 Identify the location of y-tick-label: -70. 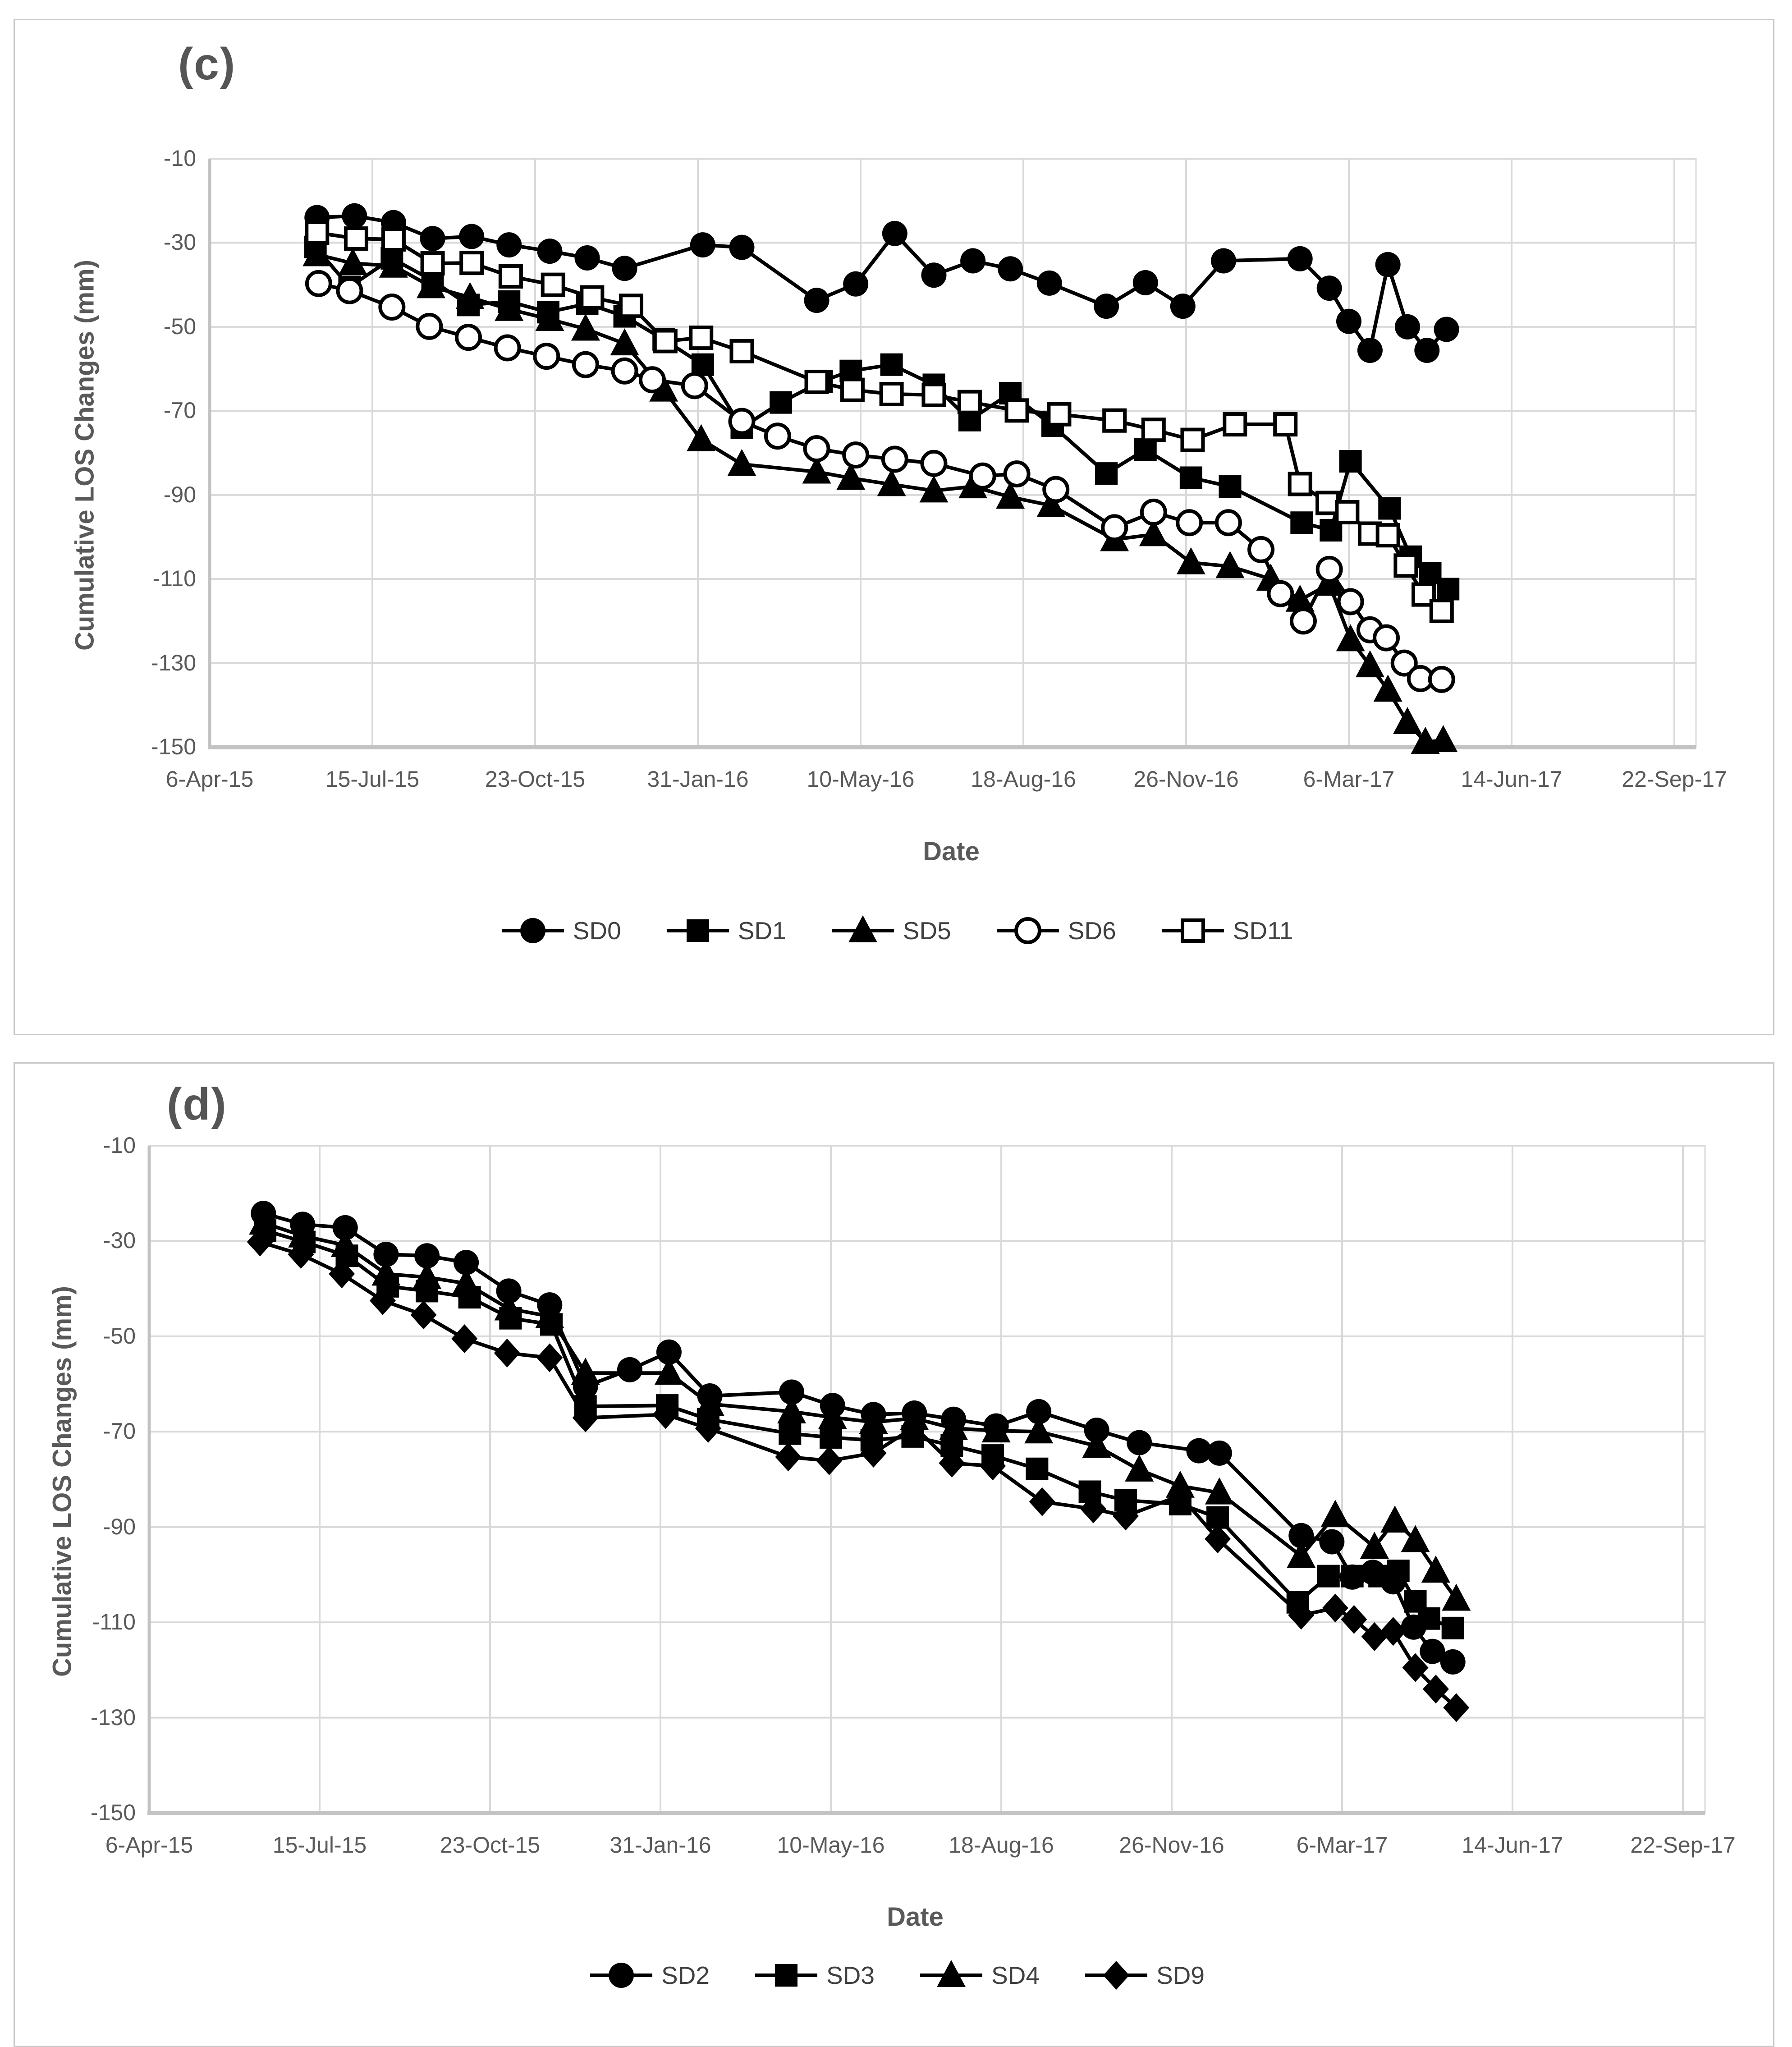
(120, 1431).